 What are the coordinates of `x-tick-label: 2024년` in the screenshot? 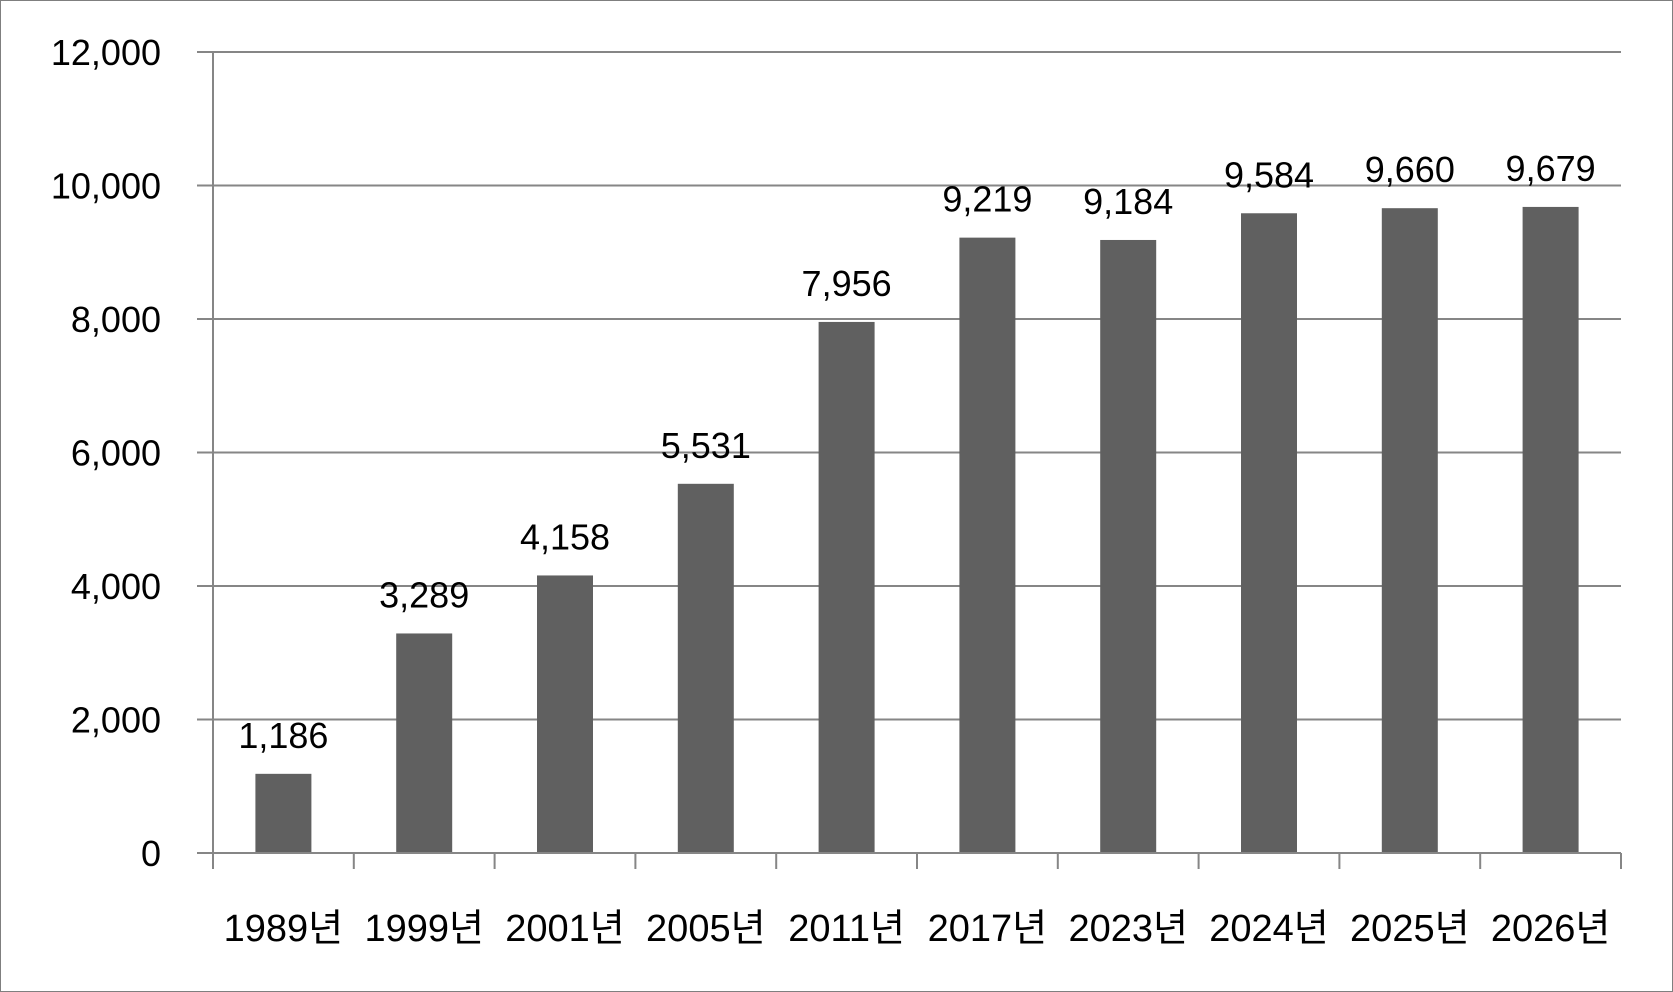 It's located at (1269, 929).